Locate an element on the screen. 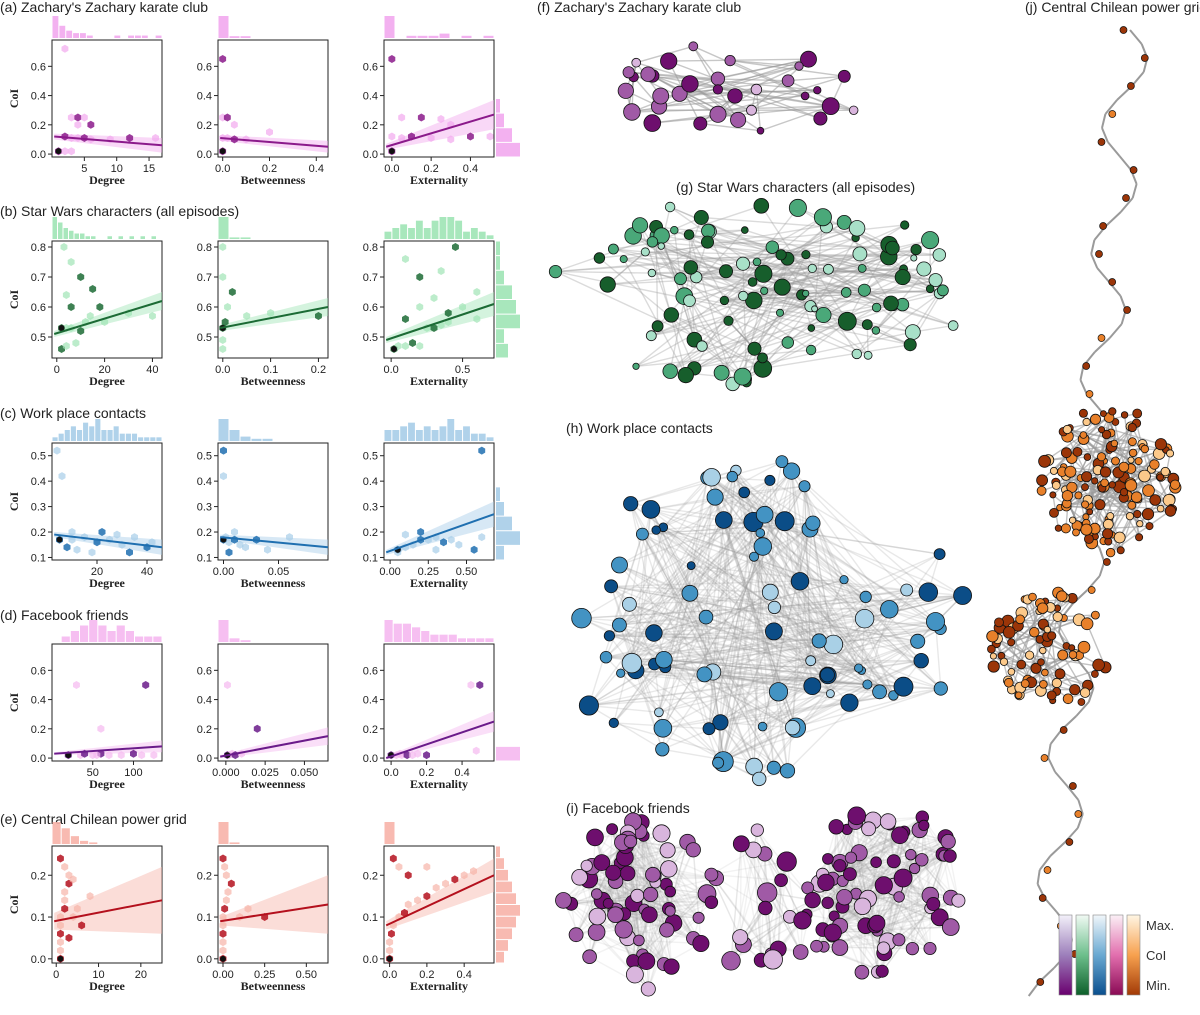 Image resolution: width=1200 pixels, height=1015 pixels. y-tick-label: 0.4 is located at coordinates (204, 701).